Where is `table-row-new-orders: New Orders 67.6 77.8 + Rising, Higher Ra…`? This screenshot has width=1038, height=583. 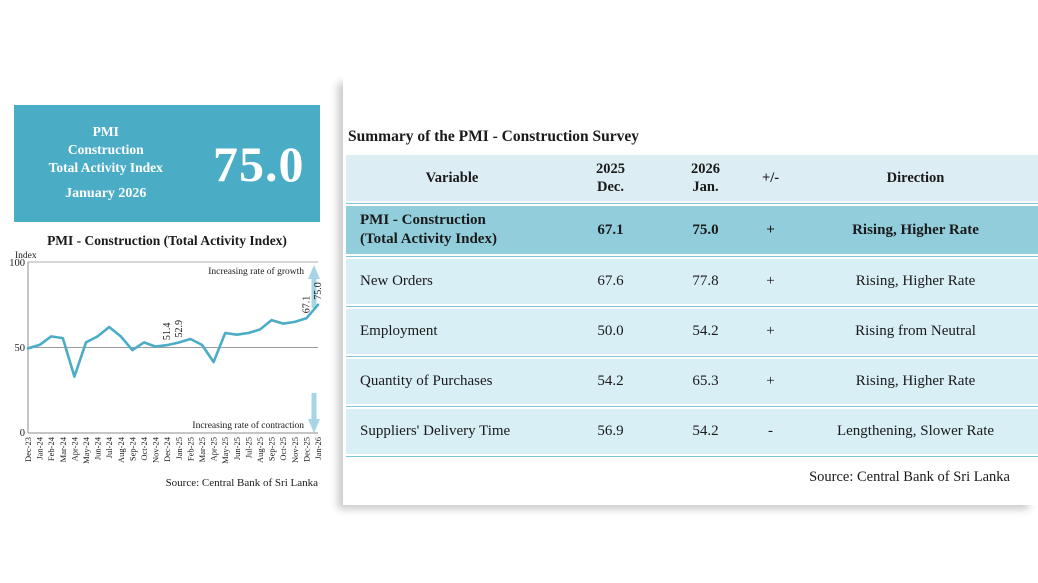 table-row-new-orders: New Orders 67.6 77.8 + Rising, Higher Ra… is located at coordinates (692, 281).